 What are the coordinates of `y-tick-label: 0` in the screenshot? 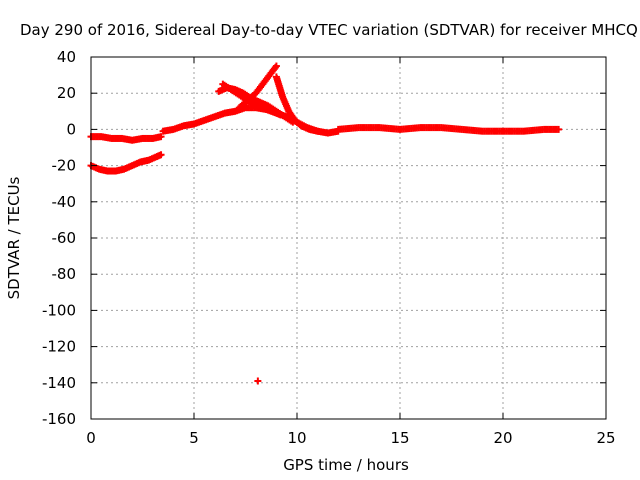 It's located at (71, 129).